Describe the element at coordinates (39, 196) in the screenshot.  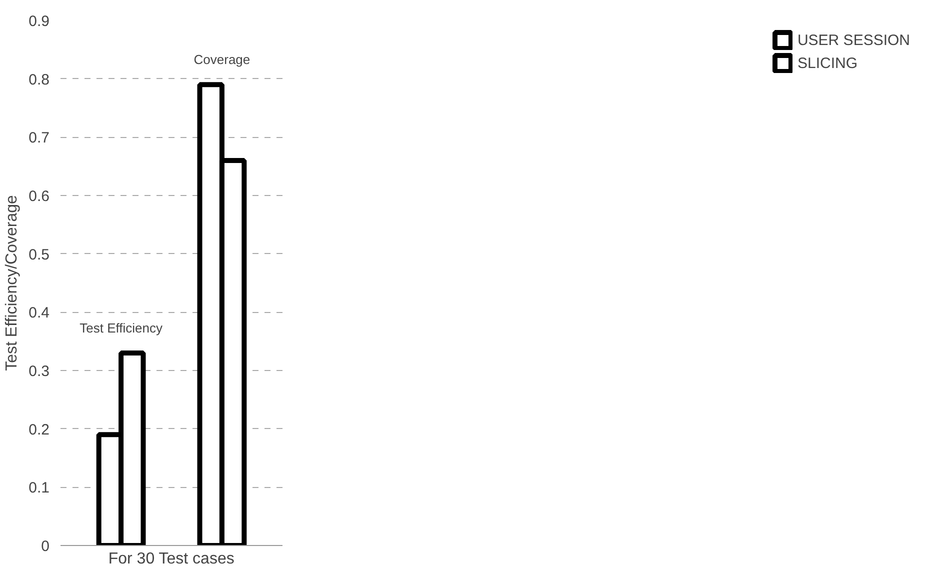
I see `y-tick-label: 0.6` at that location.